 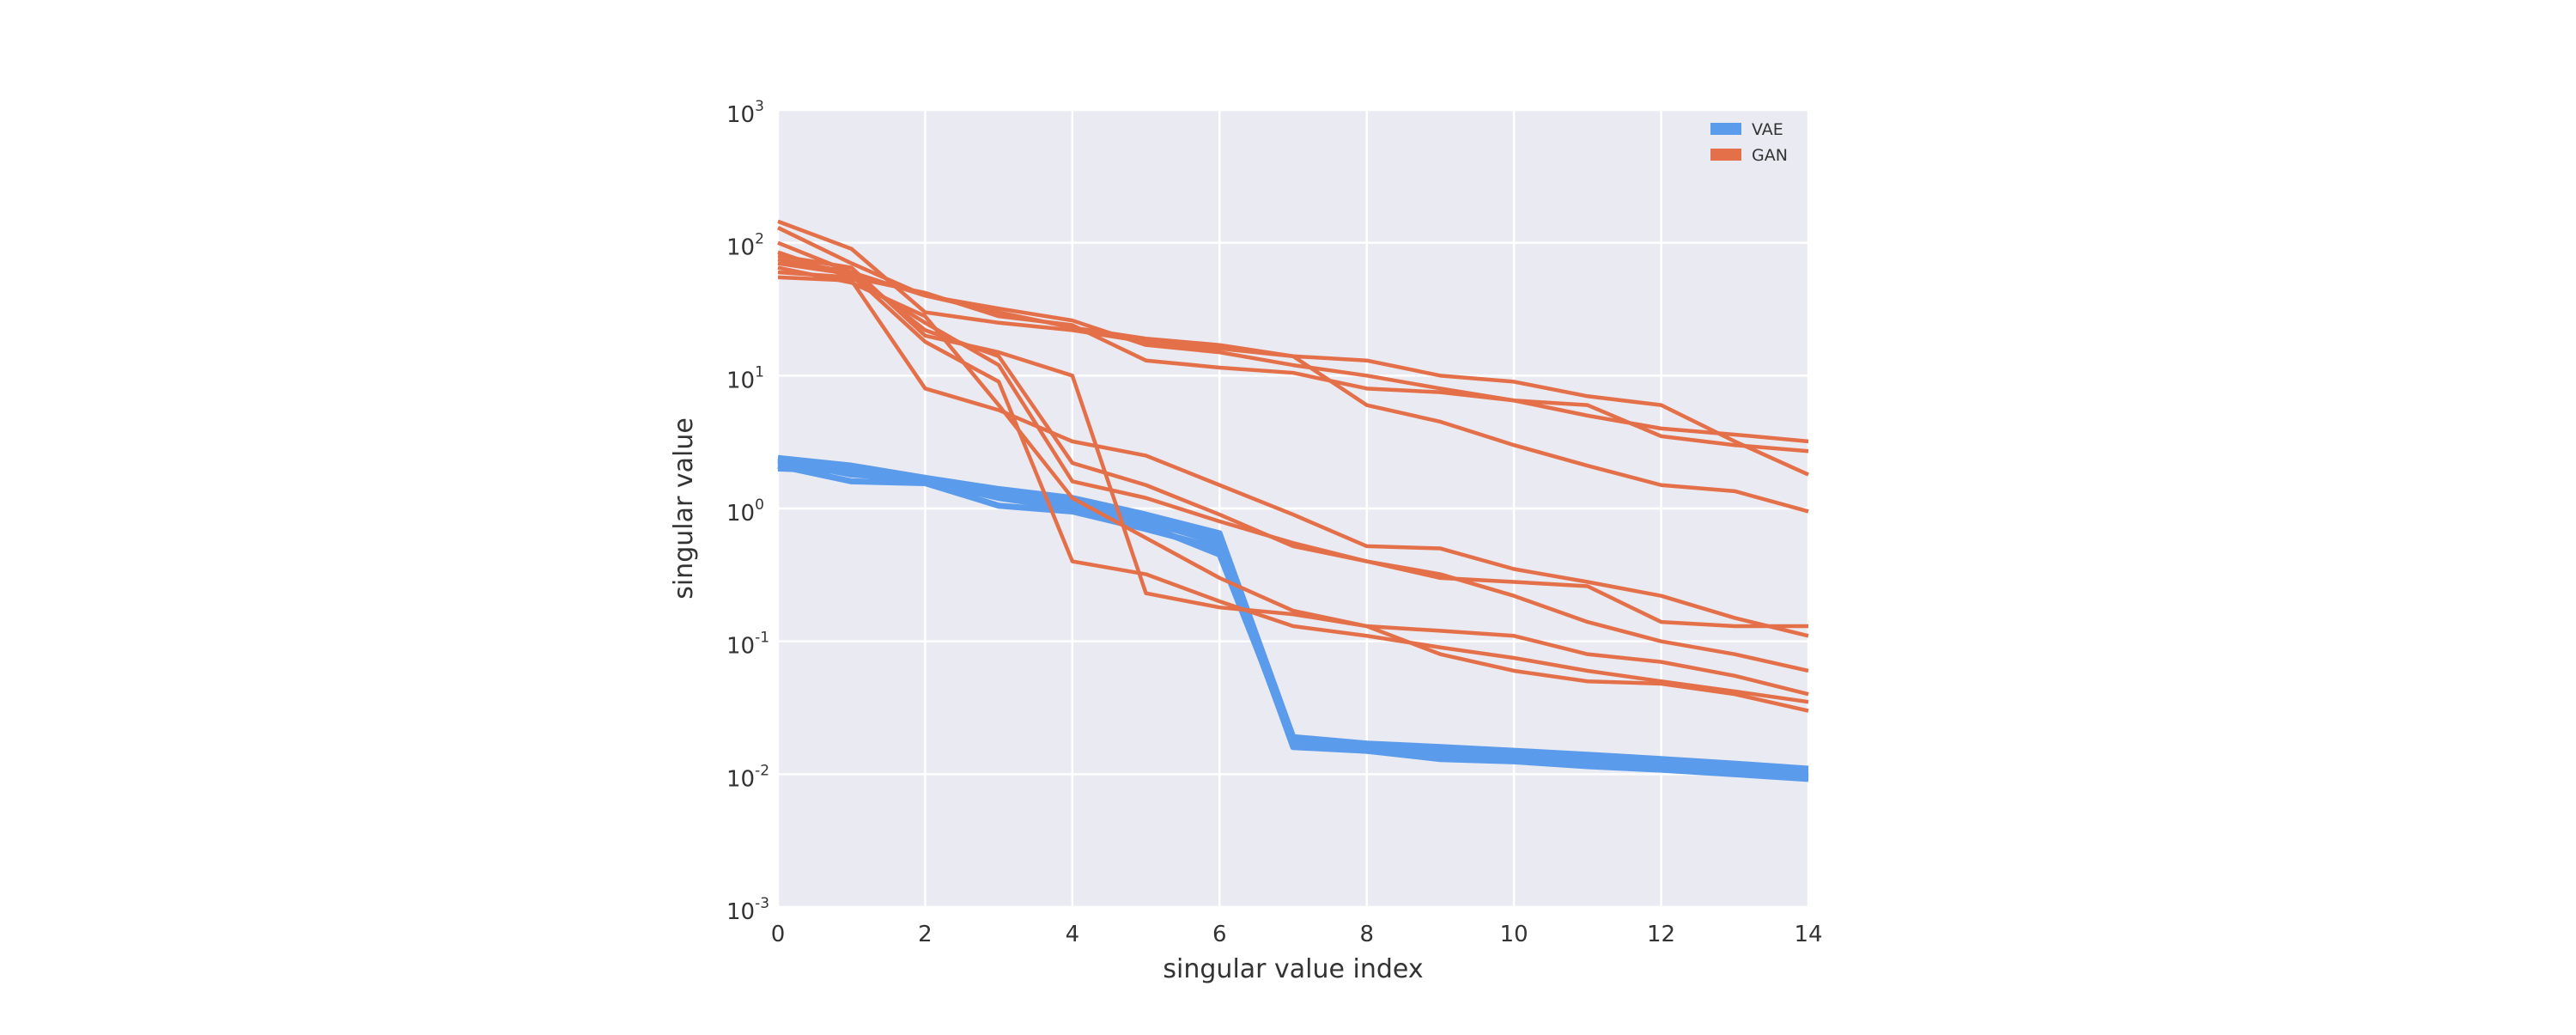 I want to click on legend-label-gan: GAN, so click(x=1770, y=155).